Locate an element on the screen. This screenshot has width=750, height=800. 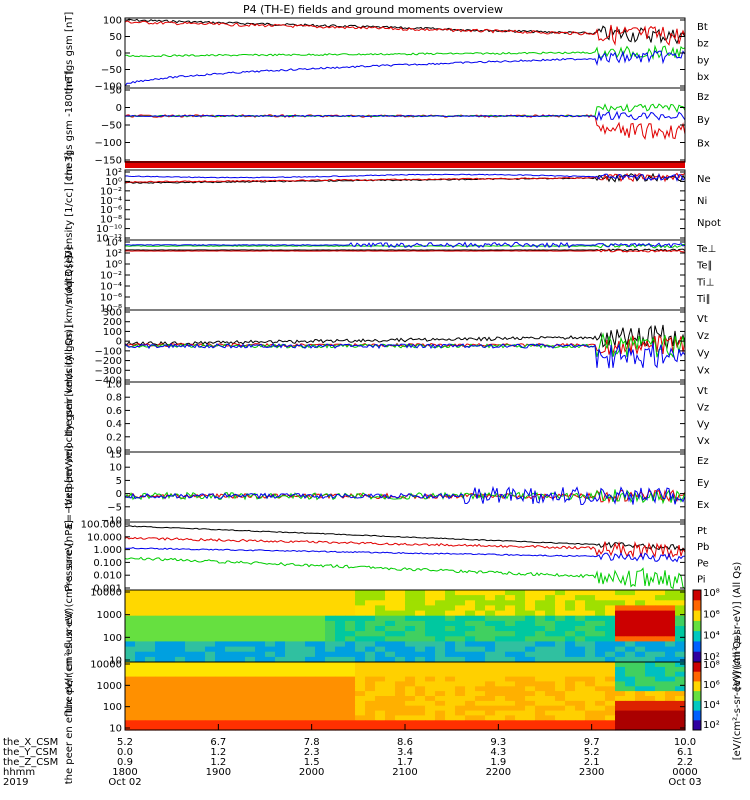
y-tick-label: 10² is located at coordinates (113, 254).